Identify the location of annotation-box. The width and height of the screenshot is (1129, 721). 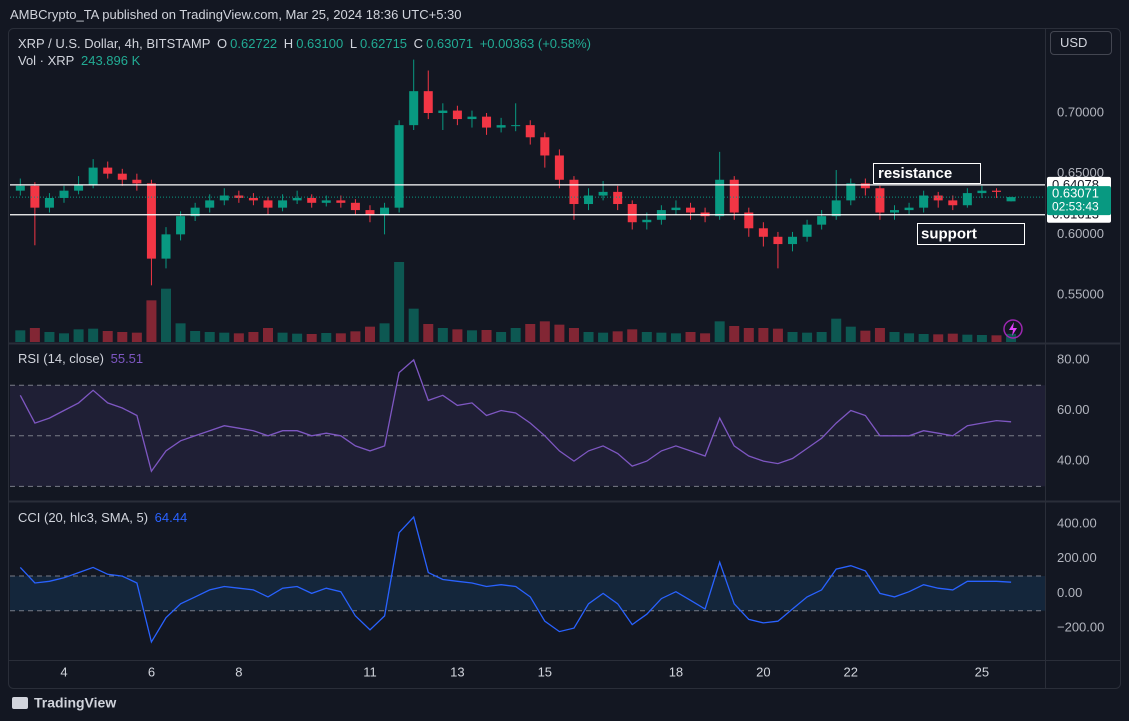
(971, 234).